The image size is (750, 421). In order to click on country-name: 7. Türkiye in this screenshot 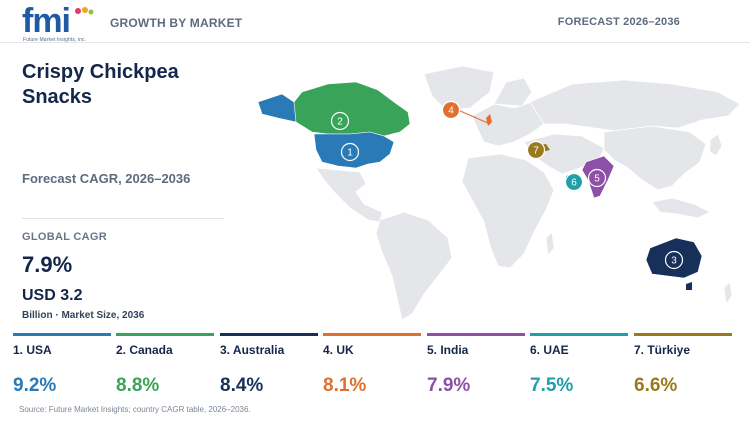, I will do `click(662, 350)`.